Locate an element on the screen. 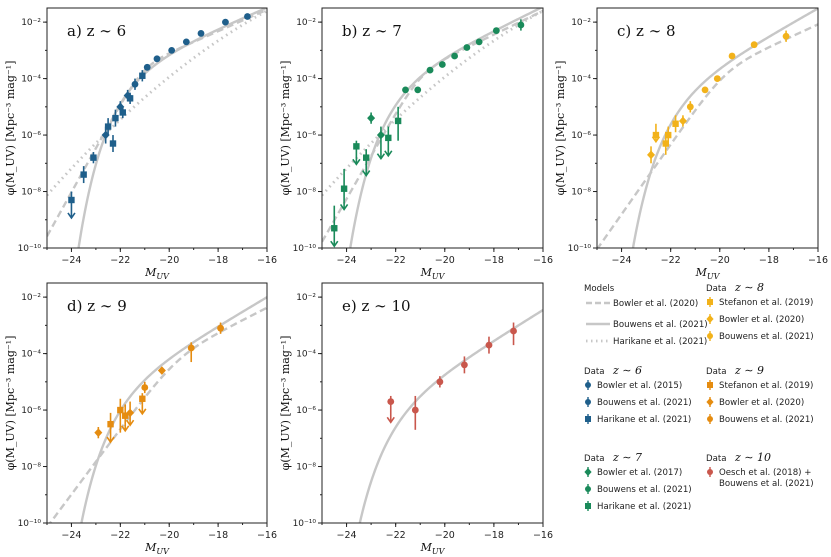  legend-entry-label: Bowler et al. (2015) is located at coordinates (639, 386).